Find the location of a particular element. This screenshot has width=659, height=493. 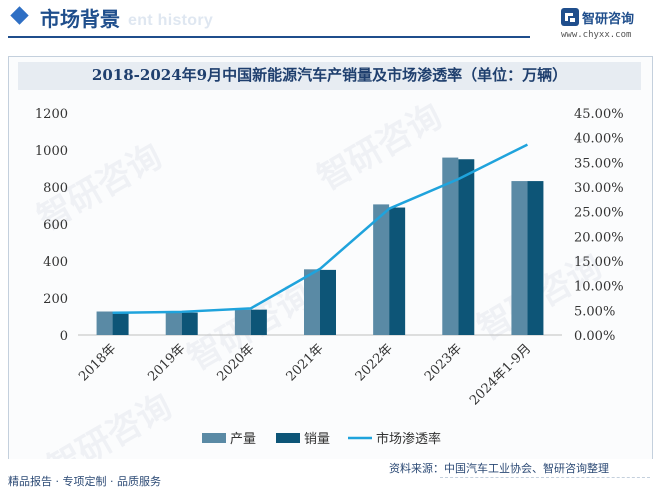

y2-tick-label: 20.00% is located at coordinates (599, 237).